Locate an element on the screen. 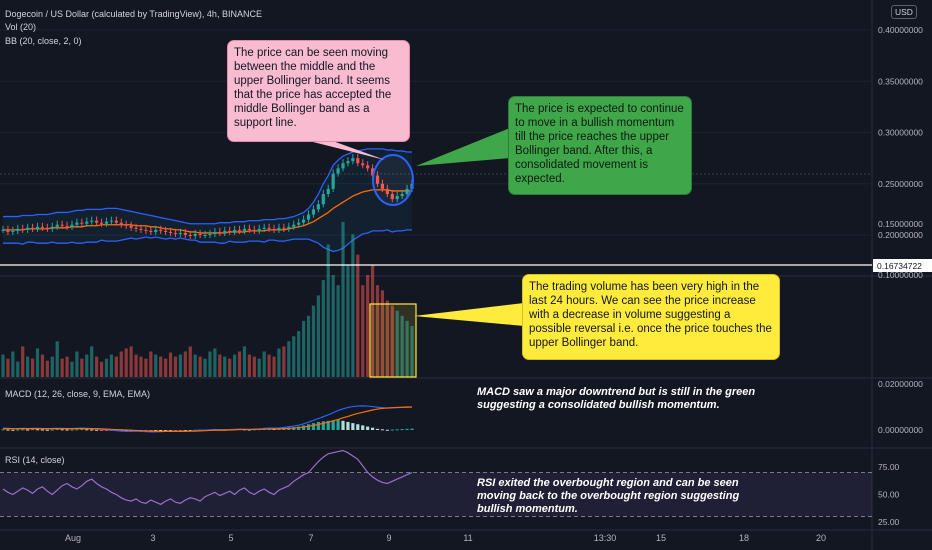 This screenshot has width=932, height=550. macd-indicator-label: MACD (12, 26, close, 9, EMA, EMA) is located at coordinates (78, 394).